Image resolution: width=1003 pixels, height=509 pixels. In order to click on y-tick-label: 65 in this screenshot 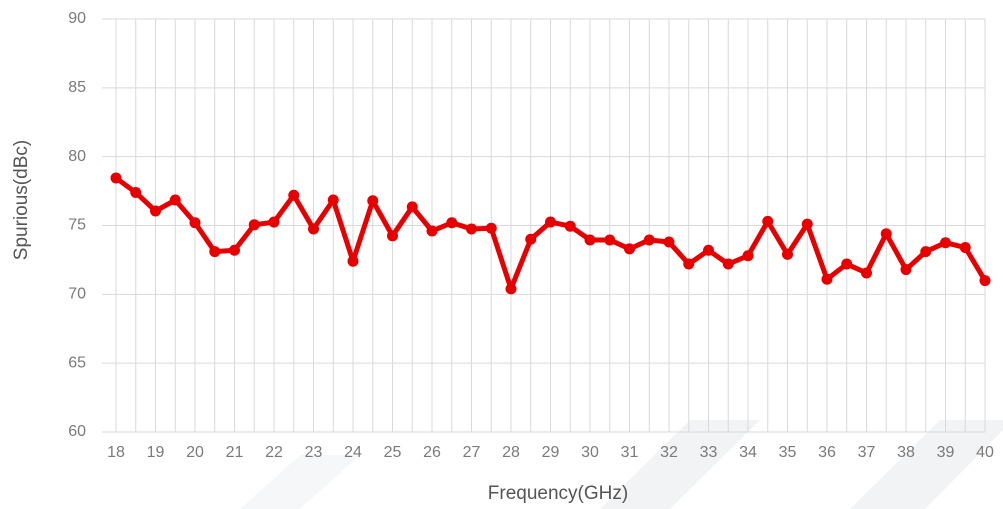, I will do `click(77, 362)`.